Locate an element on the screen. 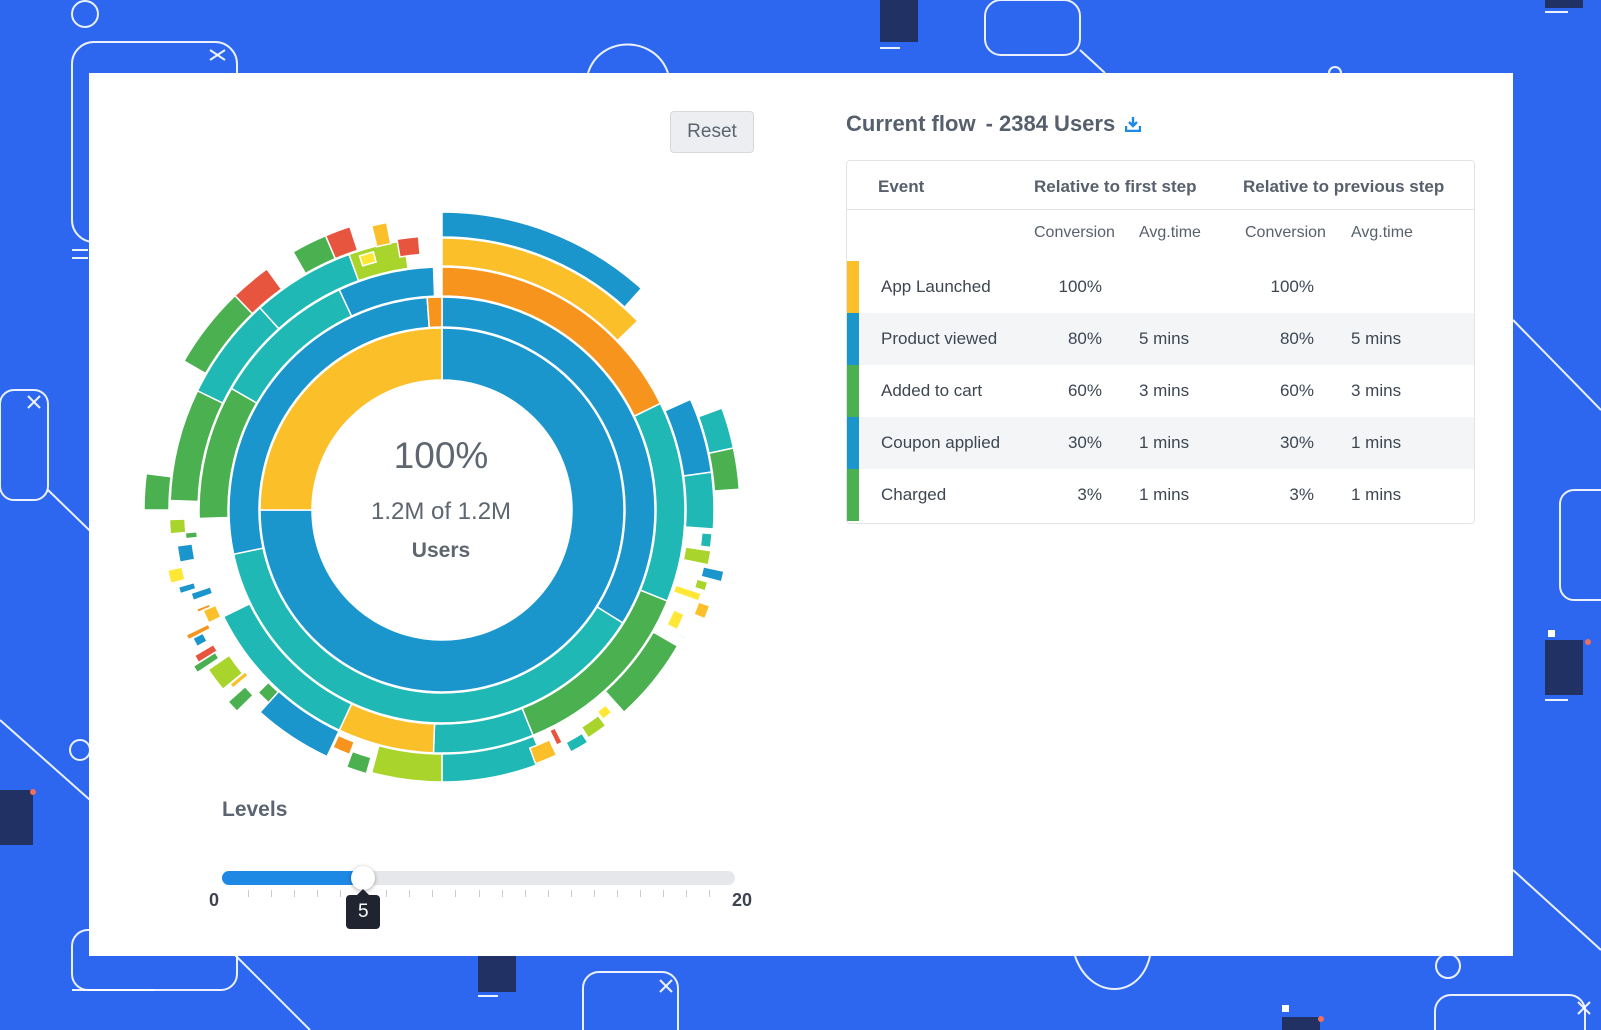 The width and height of the screenshot is (1601, 1030). row-previous-avgtime: 3 mins is located at coordinates (1376, 390).